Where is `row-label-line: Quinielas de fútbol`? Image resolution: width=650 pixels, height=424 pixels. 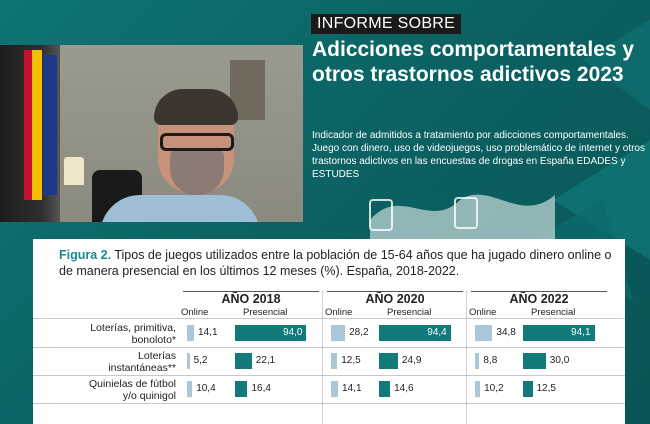
row-label-line: Quinielas de fútbol is located at coordinates (132, 384).